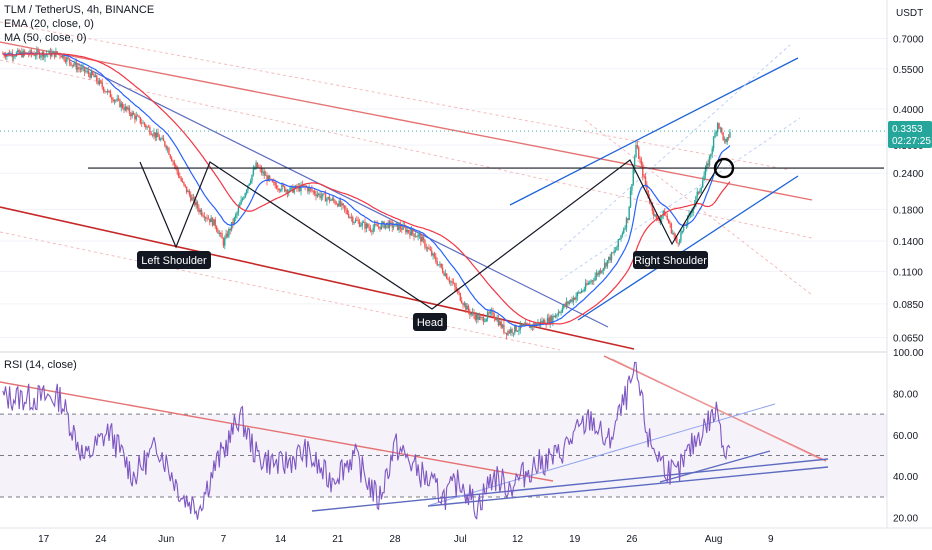 The height and width of the screenshot is (550, 932). I want to click on right-shoulder-label: Right Shoulder, so click(670, 261).